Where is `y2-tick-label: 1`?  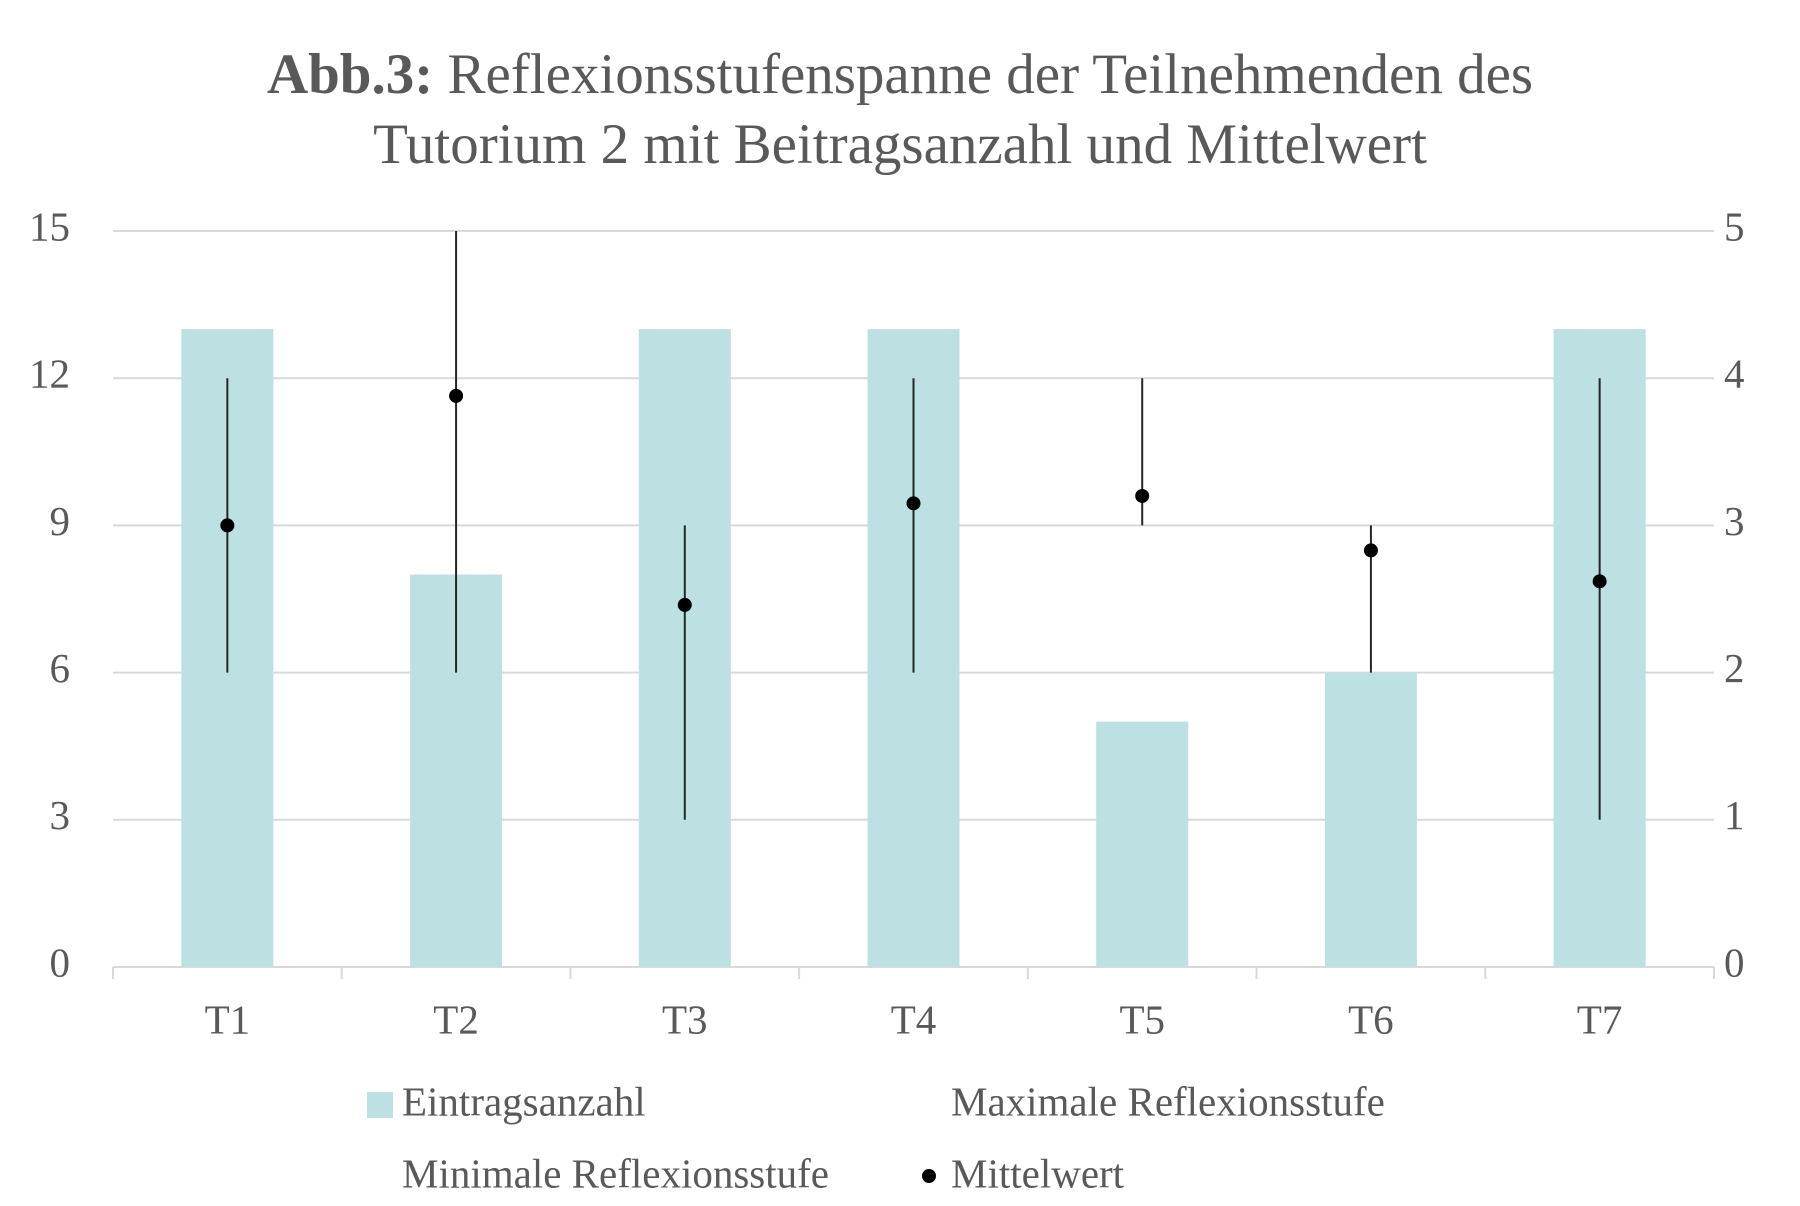 y2-tick-label: 1 is located at coordinates (1734, 815).